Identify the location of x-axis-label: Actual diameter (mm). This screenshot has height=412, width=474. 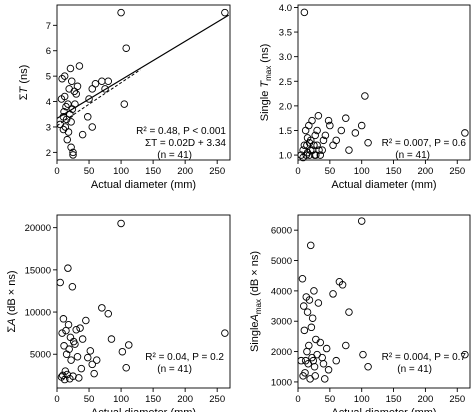
(143, 185).